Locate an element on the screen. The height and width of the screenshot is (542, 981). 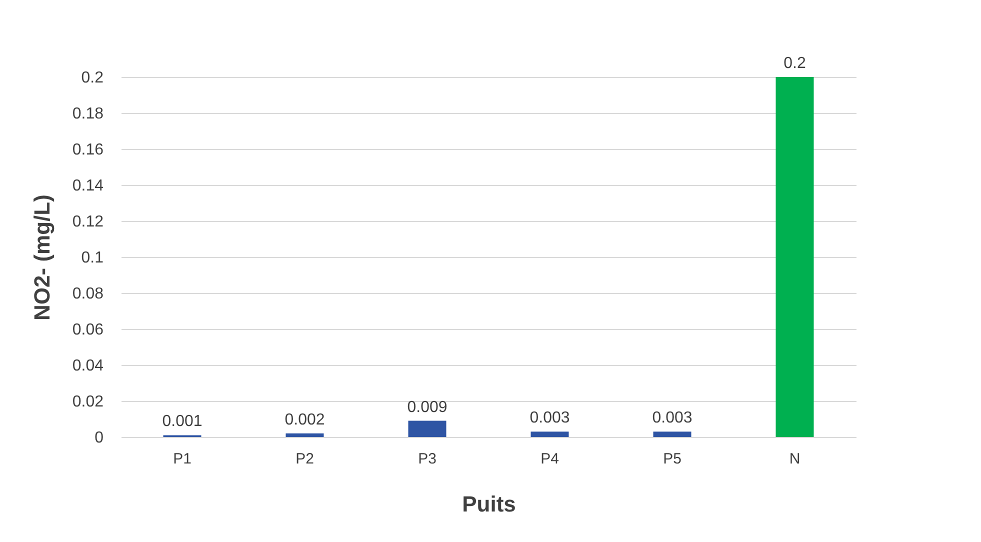
data-label: 0.2 is located at coordinates (795, 63).